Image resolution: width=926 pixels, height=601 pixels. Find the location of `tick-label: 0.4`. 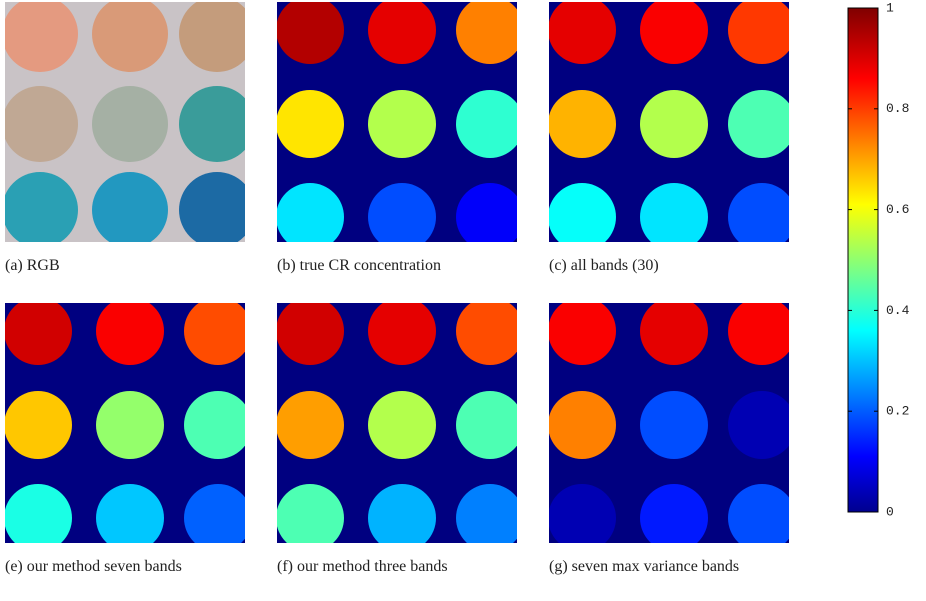

tick-label: 0.4 is located at coordinates (898, 310).